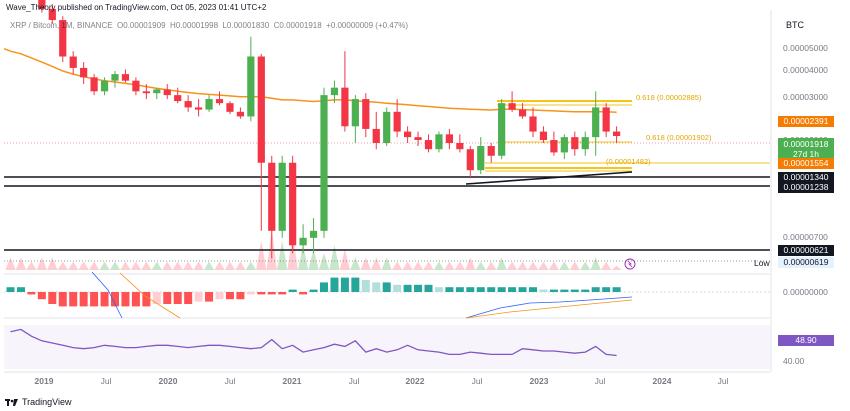  I want to click on support-2-tag: 0.00001238, so click(806, 187).